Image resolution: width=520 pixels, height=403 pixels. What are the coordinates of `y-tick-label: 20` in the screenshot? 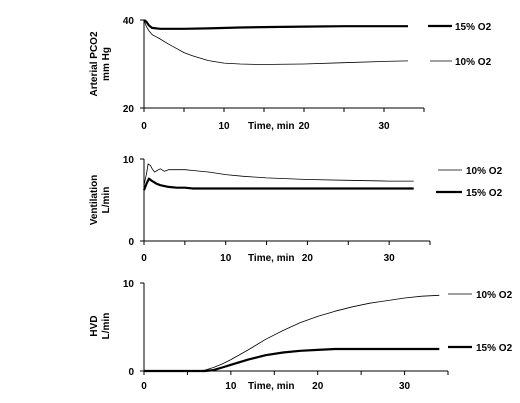 It's located at (129, 109).